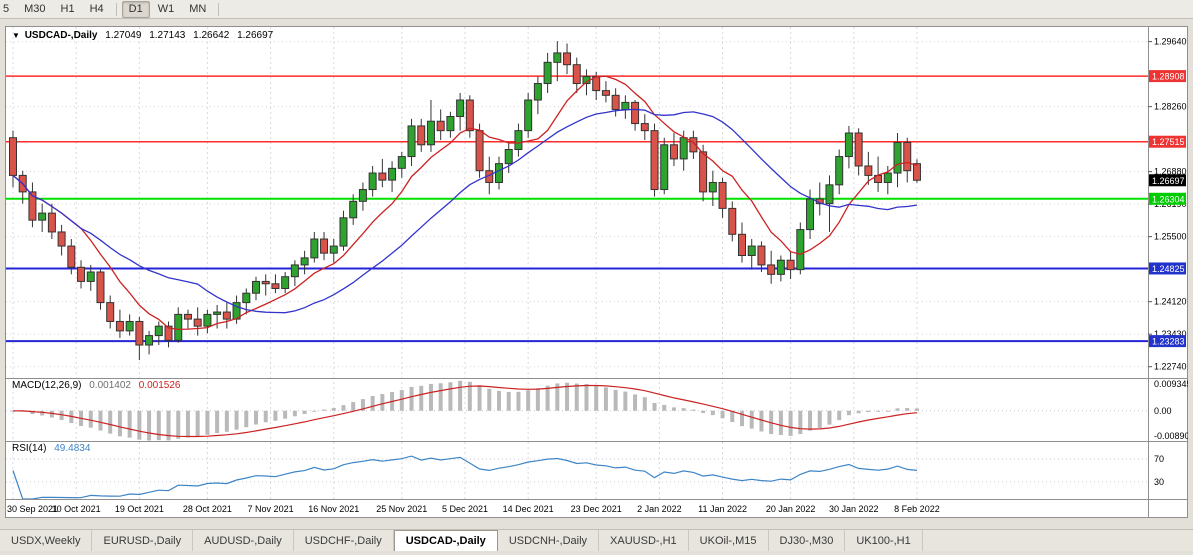 This screenshot has width=1193, height=555. What do you see at coordinates (722, 509) in the screenshot?
I see `svg-text: 11 Jan 2022` at bounding box center [722, 509].